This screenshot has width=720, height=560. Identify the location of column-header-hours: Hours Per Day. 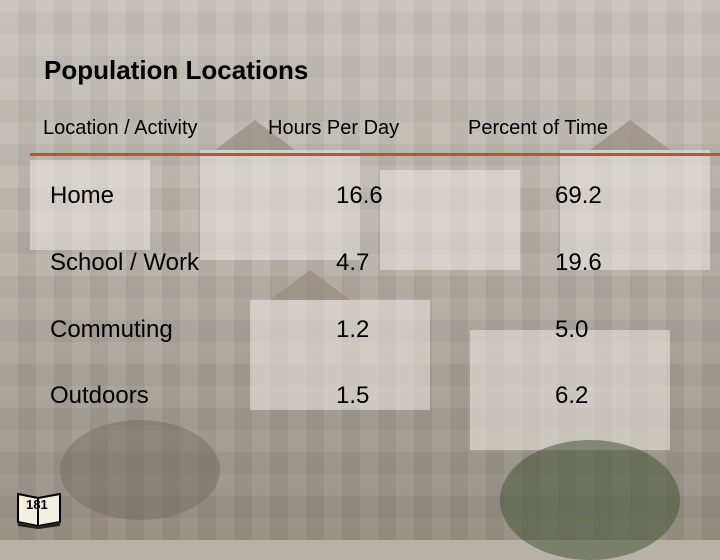
(334, 128).